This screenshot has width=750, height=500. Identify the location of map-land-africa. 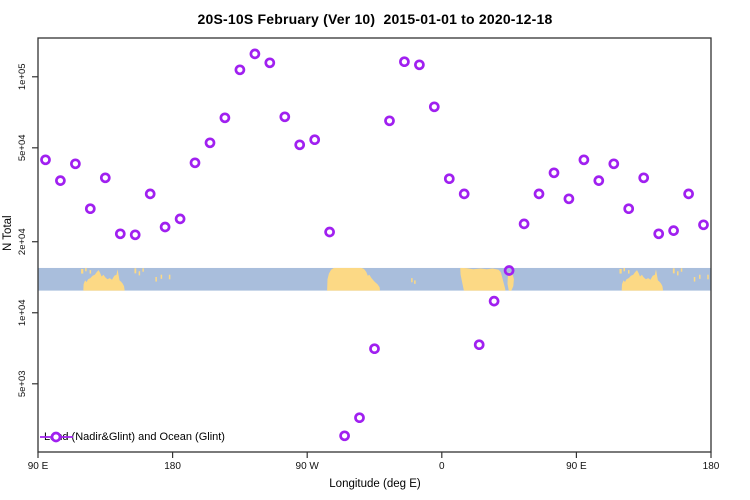
(483, 279).